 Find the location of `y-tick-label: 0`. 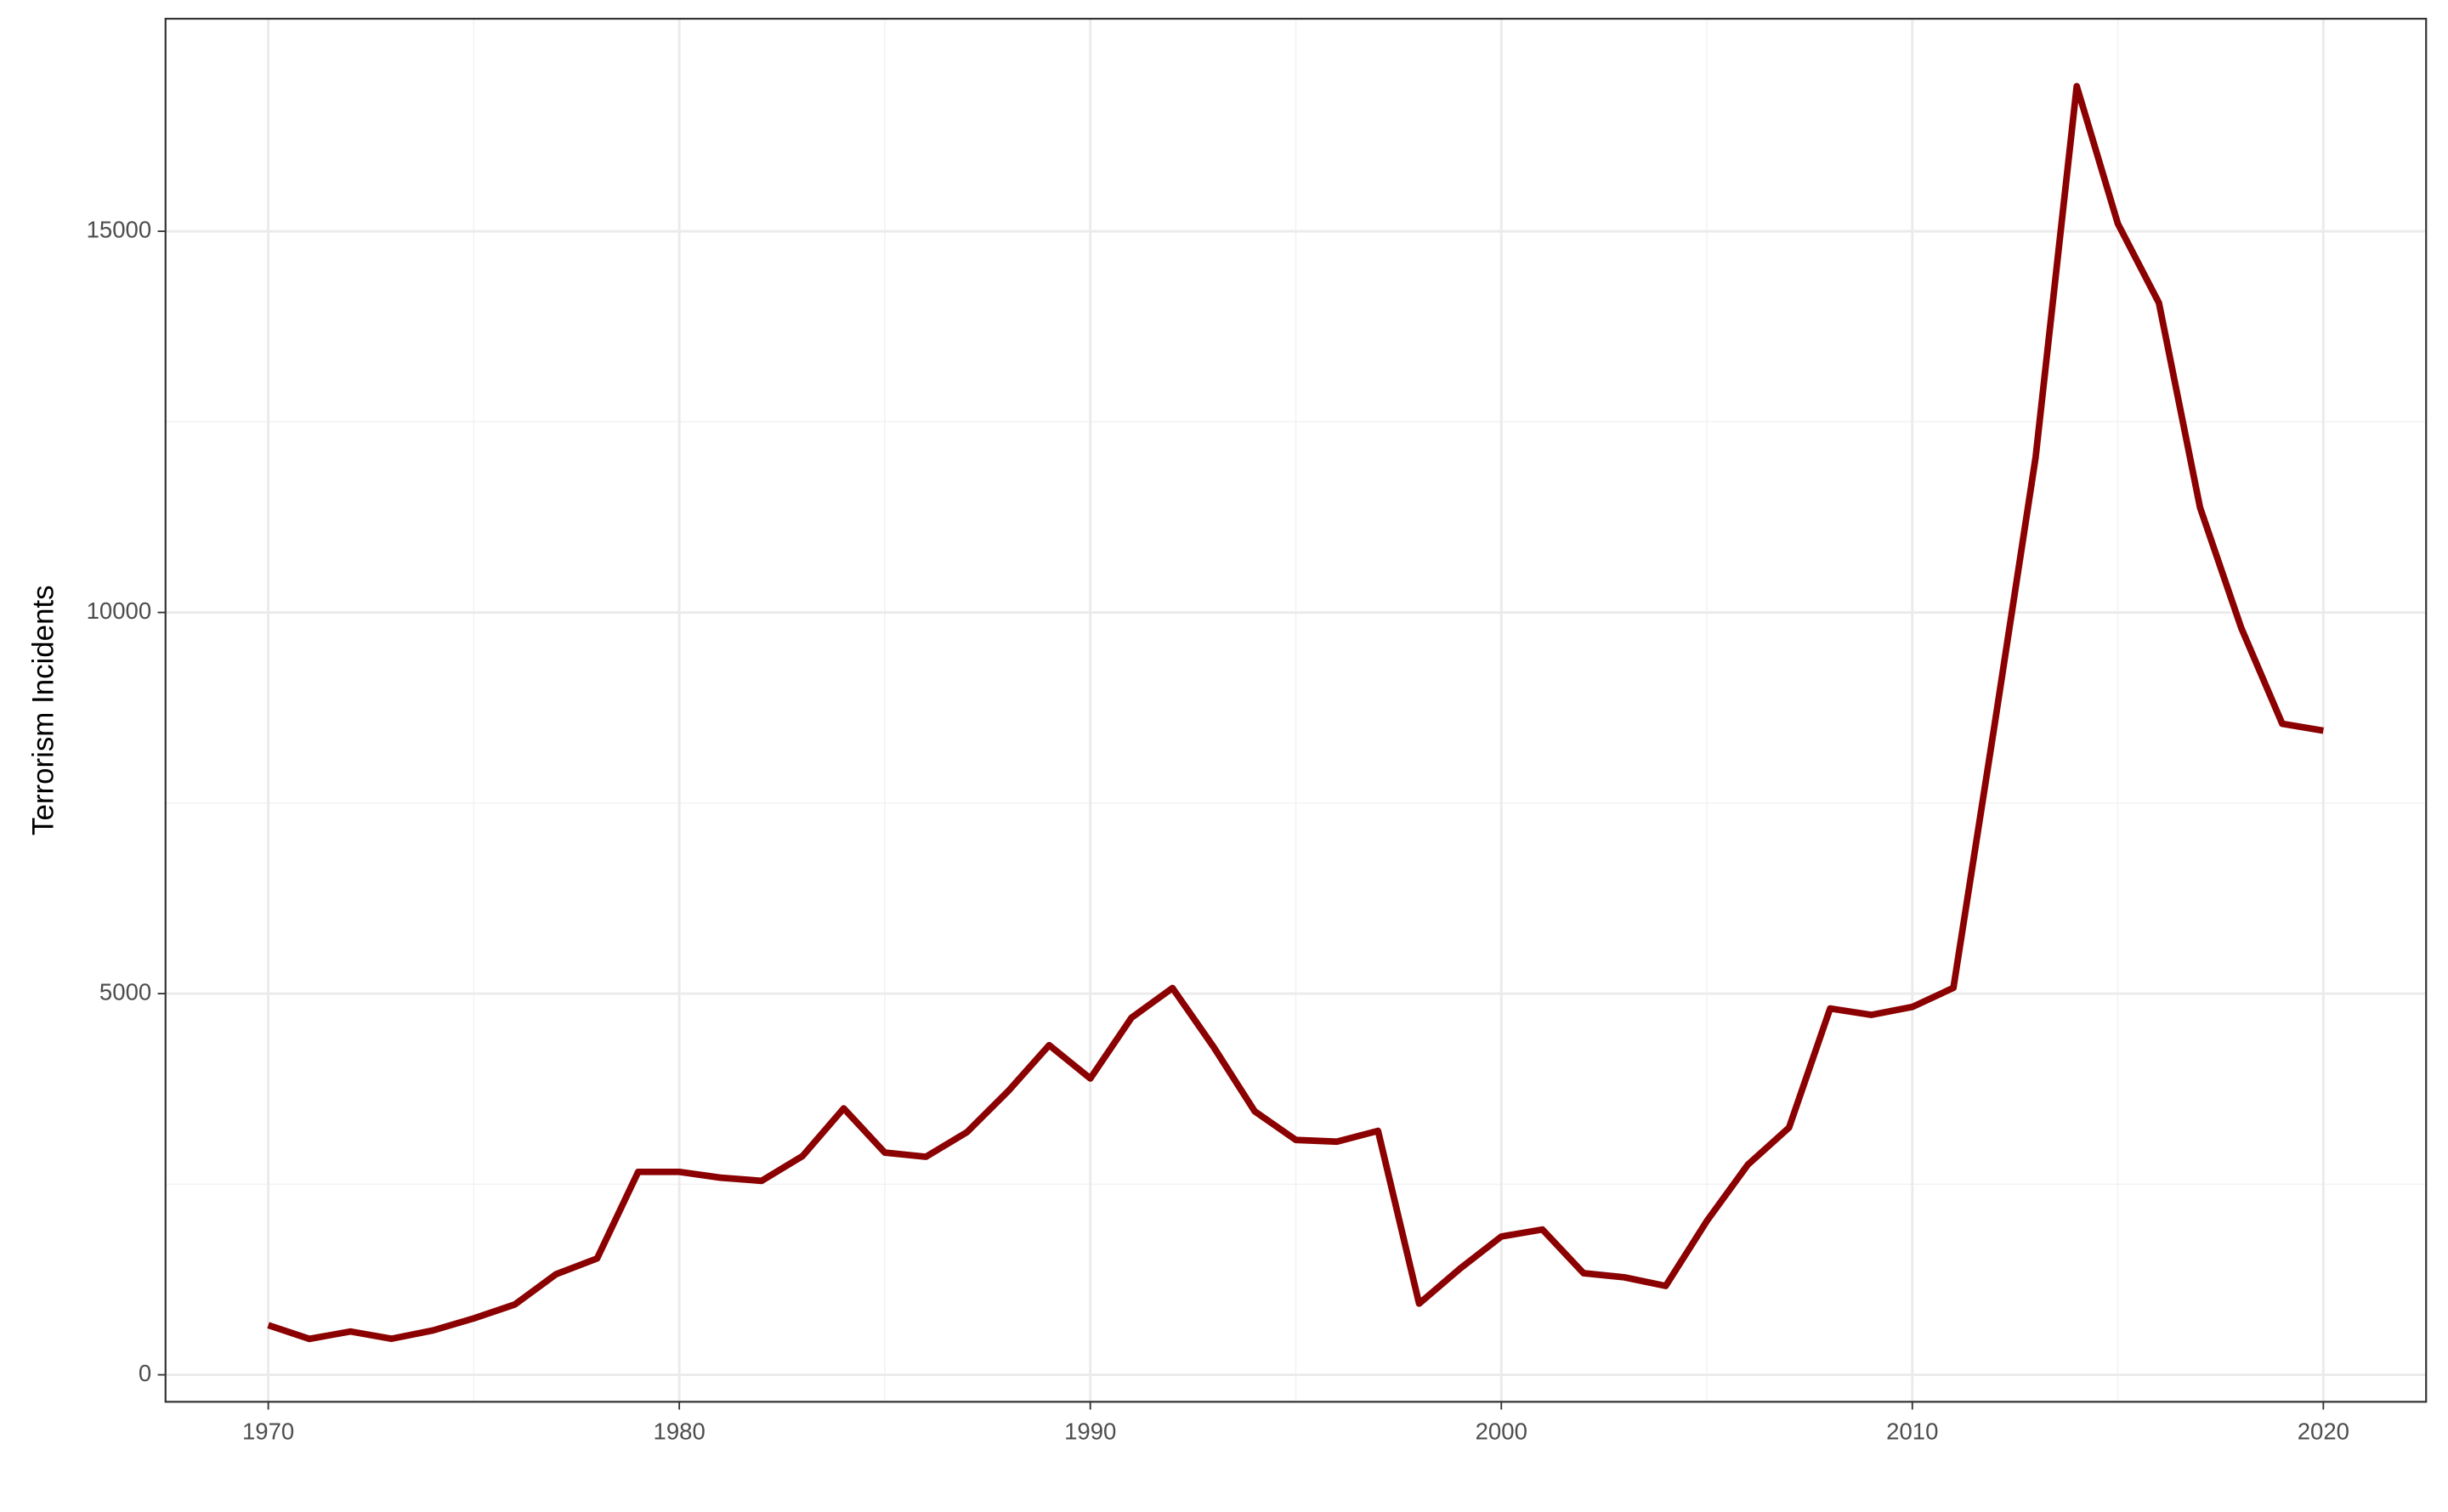

y-tick-label: 0 is located at coordinates (145, 1373).